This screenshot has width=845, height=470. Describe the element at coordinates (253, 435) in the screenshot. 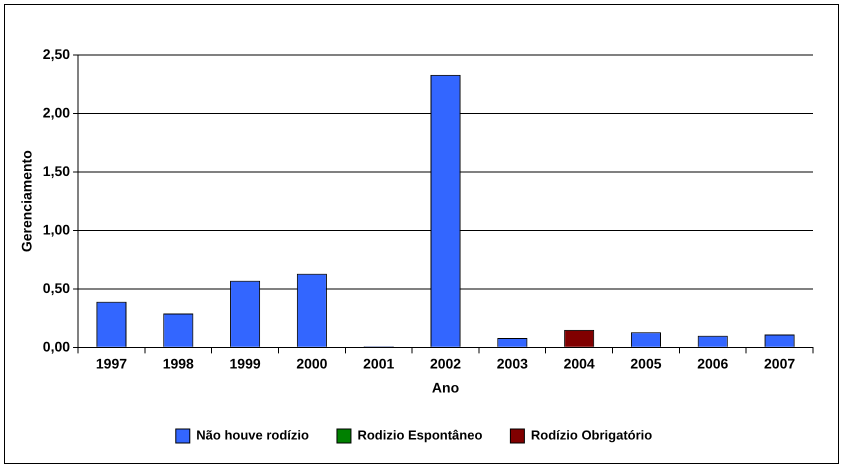

I see `legend-label: Não houve rodízio` at that location.